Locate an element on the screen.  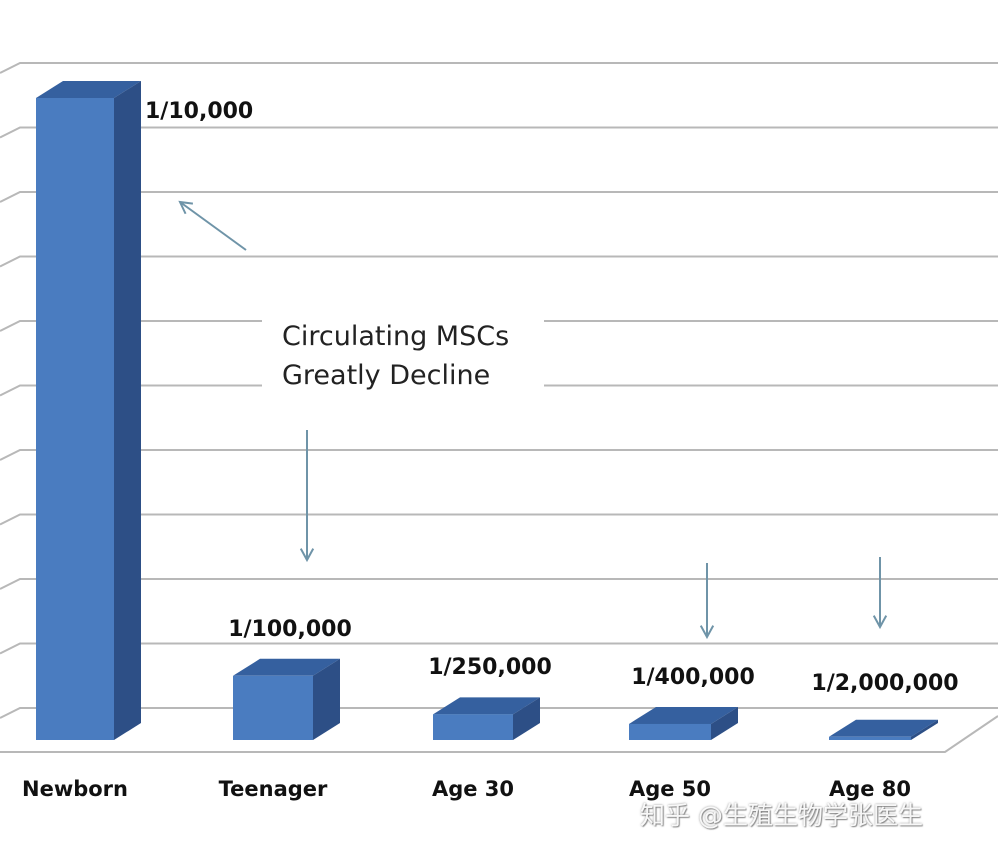
bar-newborn is located at coordinates (88, 410).